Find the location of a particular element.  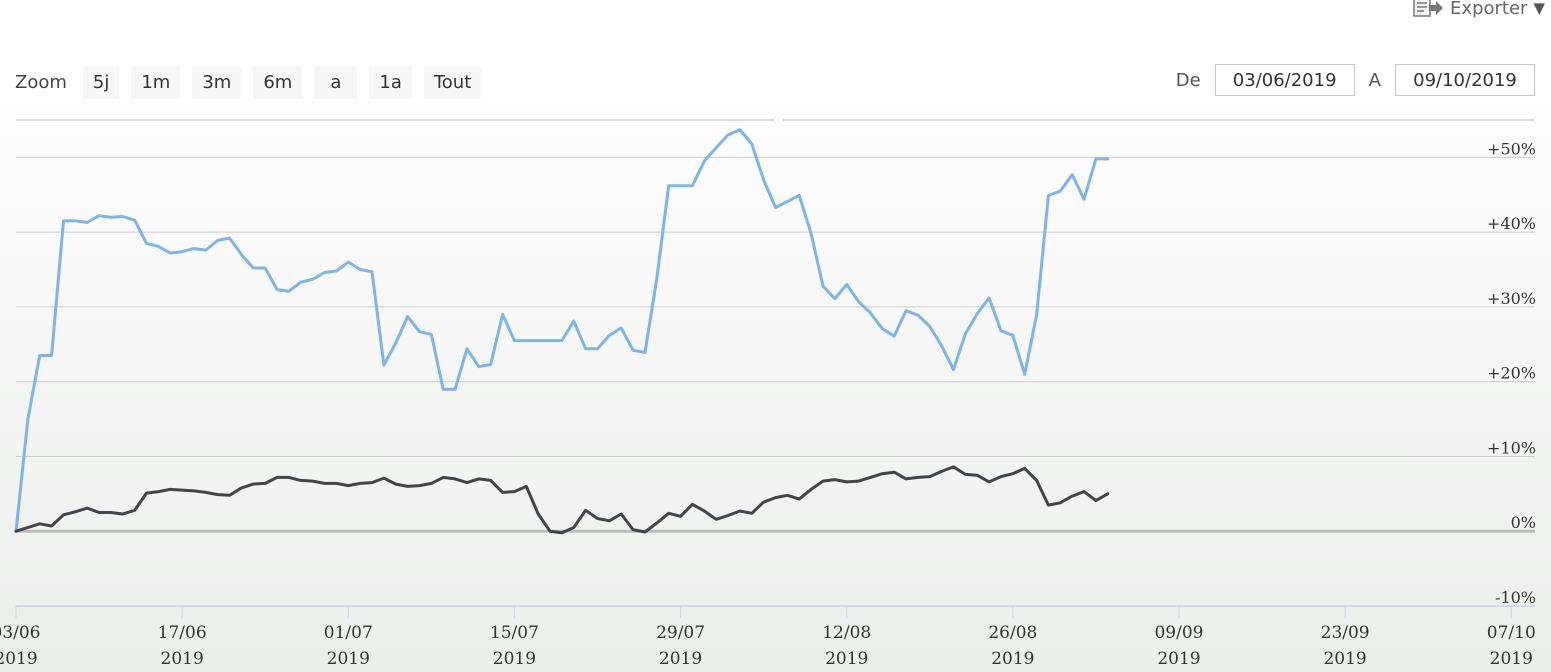

zoom-button-3m: 3m is located at coordinates (217, 82).